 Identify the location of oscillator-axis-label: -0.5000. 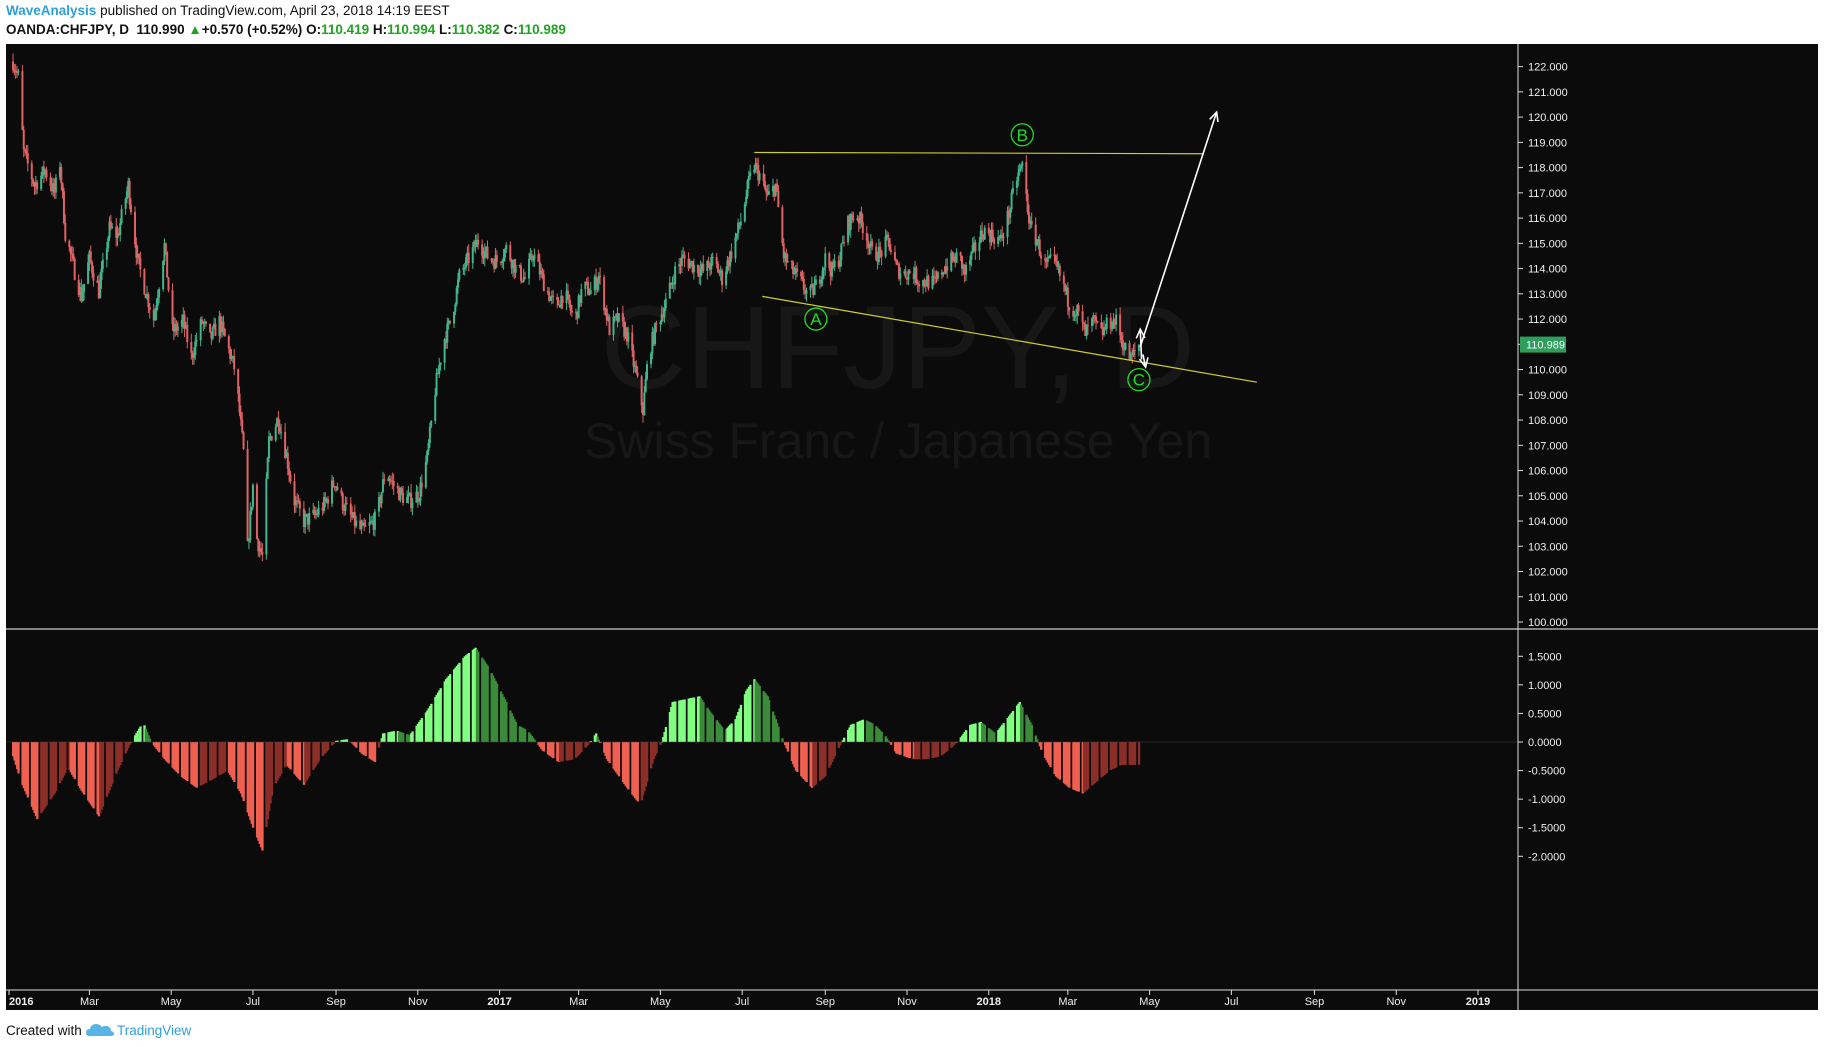
(1546, 772).